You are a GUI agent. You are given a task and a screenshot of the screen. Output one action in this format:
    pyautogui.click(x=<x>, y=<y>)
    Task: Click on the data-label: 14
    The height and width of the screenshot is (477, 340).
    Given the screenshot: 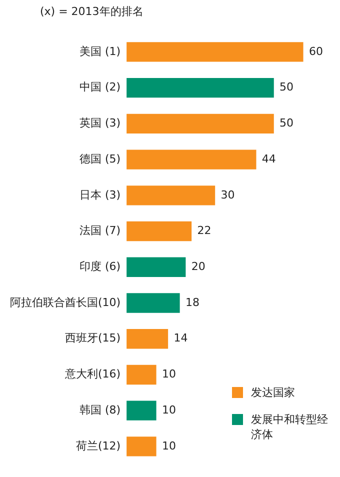 What is the action you would take?
    pyautogui.click(x=181, y=338)
    